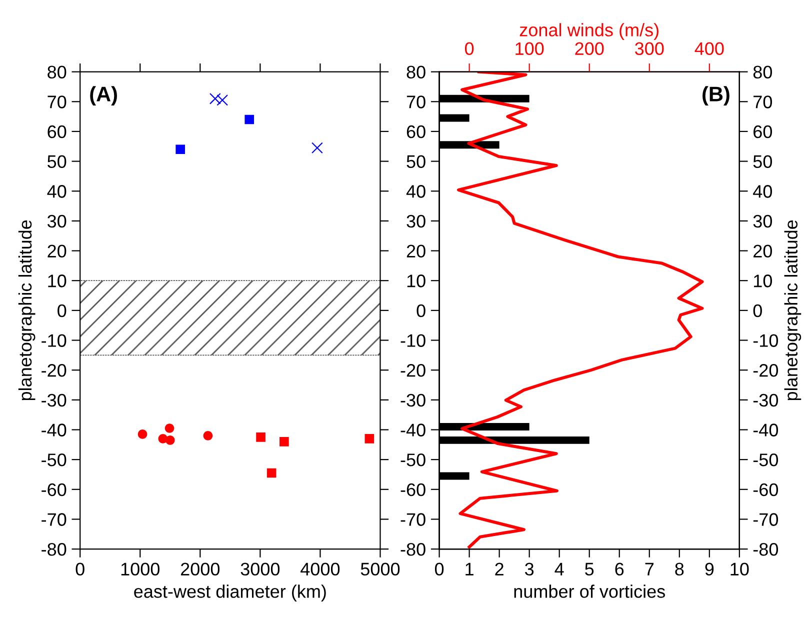  I want to click on y-axis-title: planetographic latitude, so click(27, 310).